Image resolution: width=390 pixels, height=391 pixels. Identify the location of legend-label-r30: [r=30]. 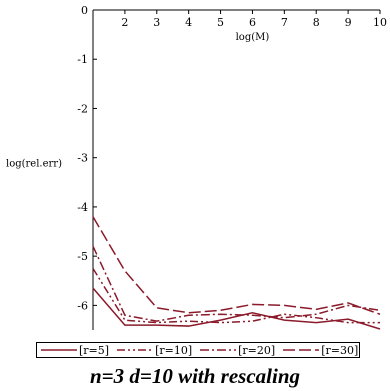
(340, 350).